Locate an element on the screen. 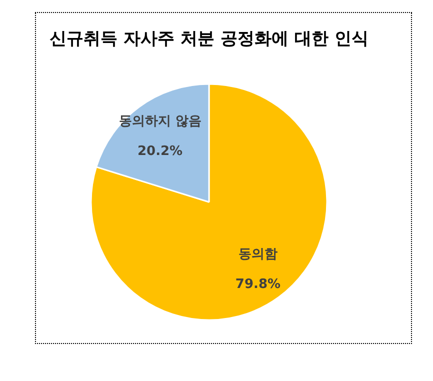 Image resolution: width=433 pixels, height=381 pixels. chart-title: 신규취득 자사주 처분 공정화에 대한 인식 is located at coordinates (209, 39).